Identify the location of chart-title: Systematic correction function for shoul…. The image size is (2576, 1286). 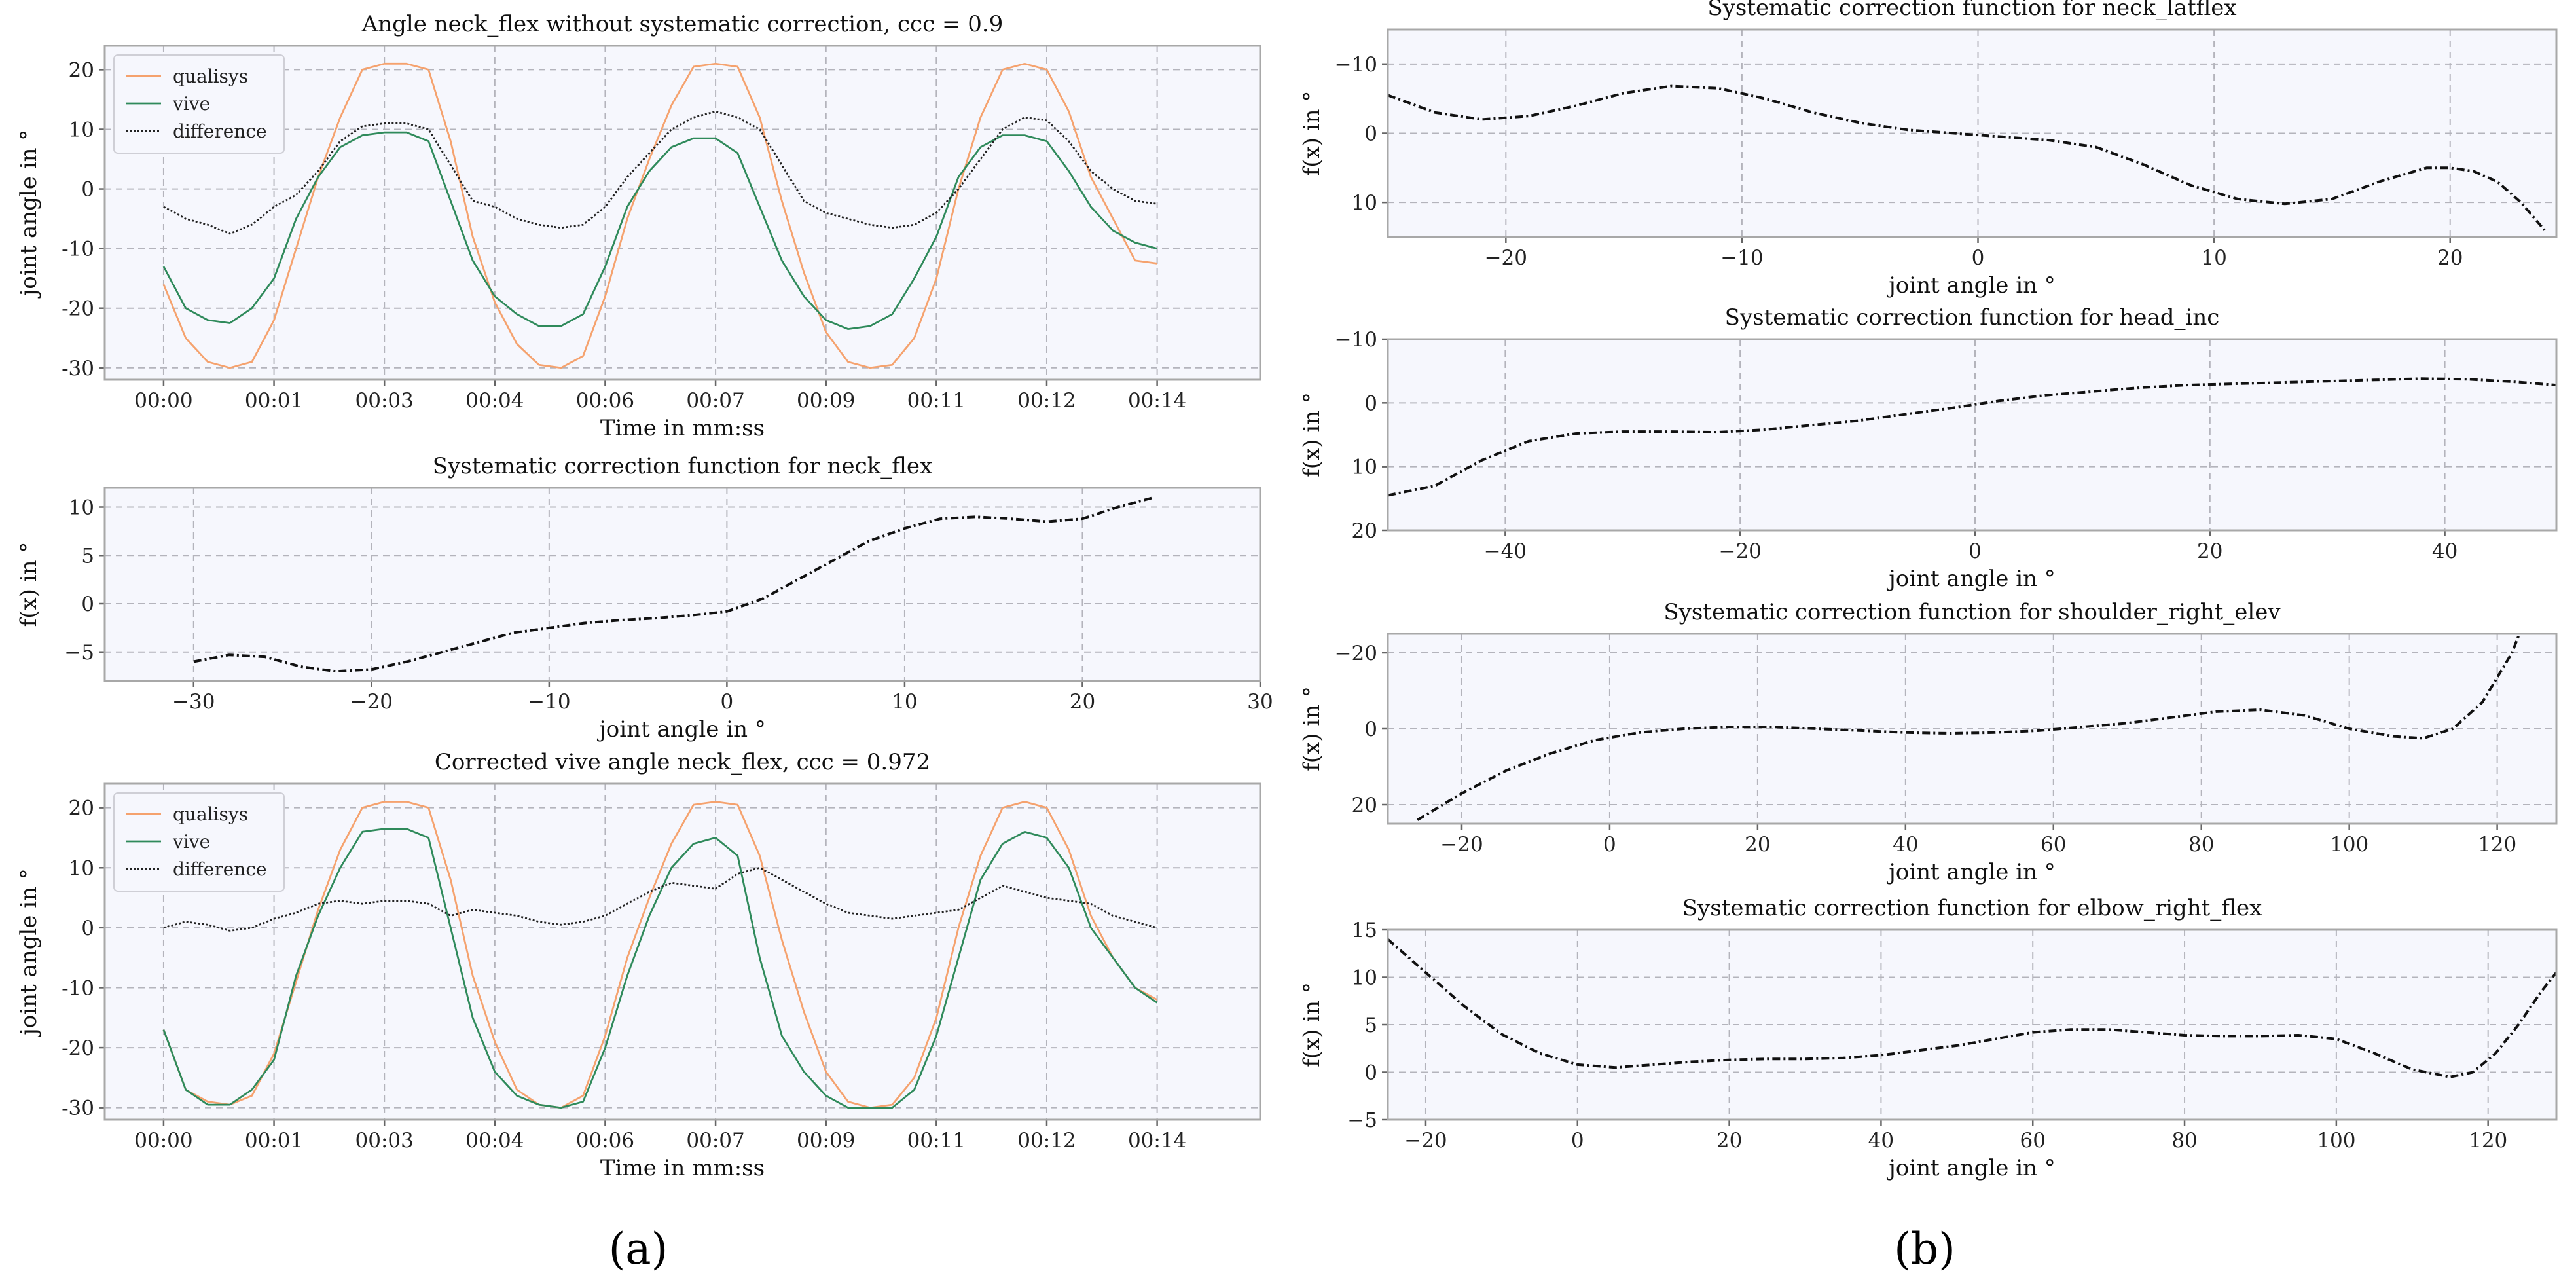
(1972, 612).